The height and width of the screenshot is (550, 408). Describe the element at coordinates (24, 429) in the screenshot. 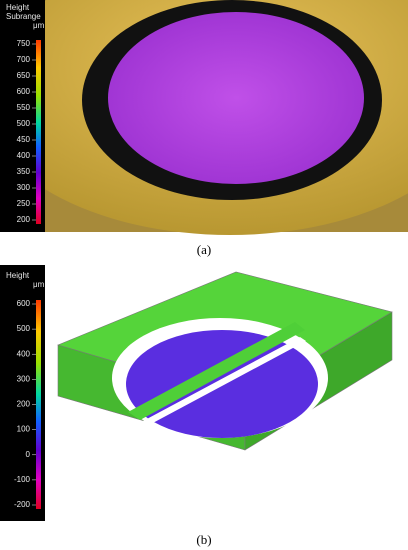

I see `colorbar-tick-label: 100` at that location.